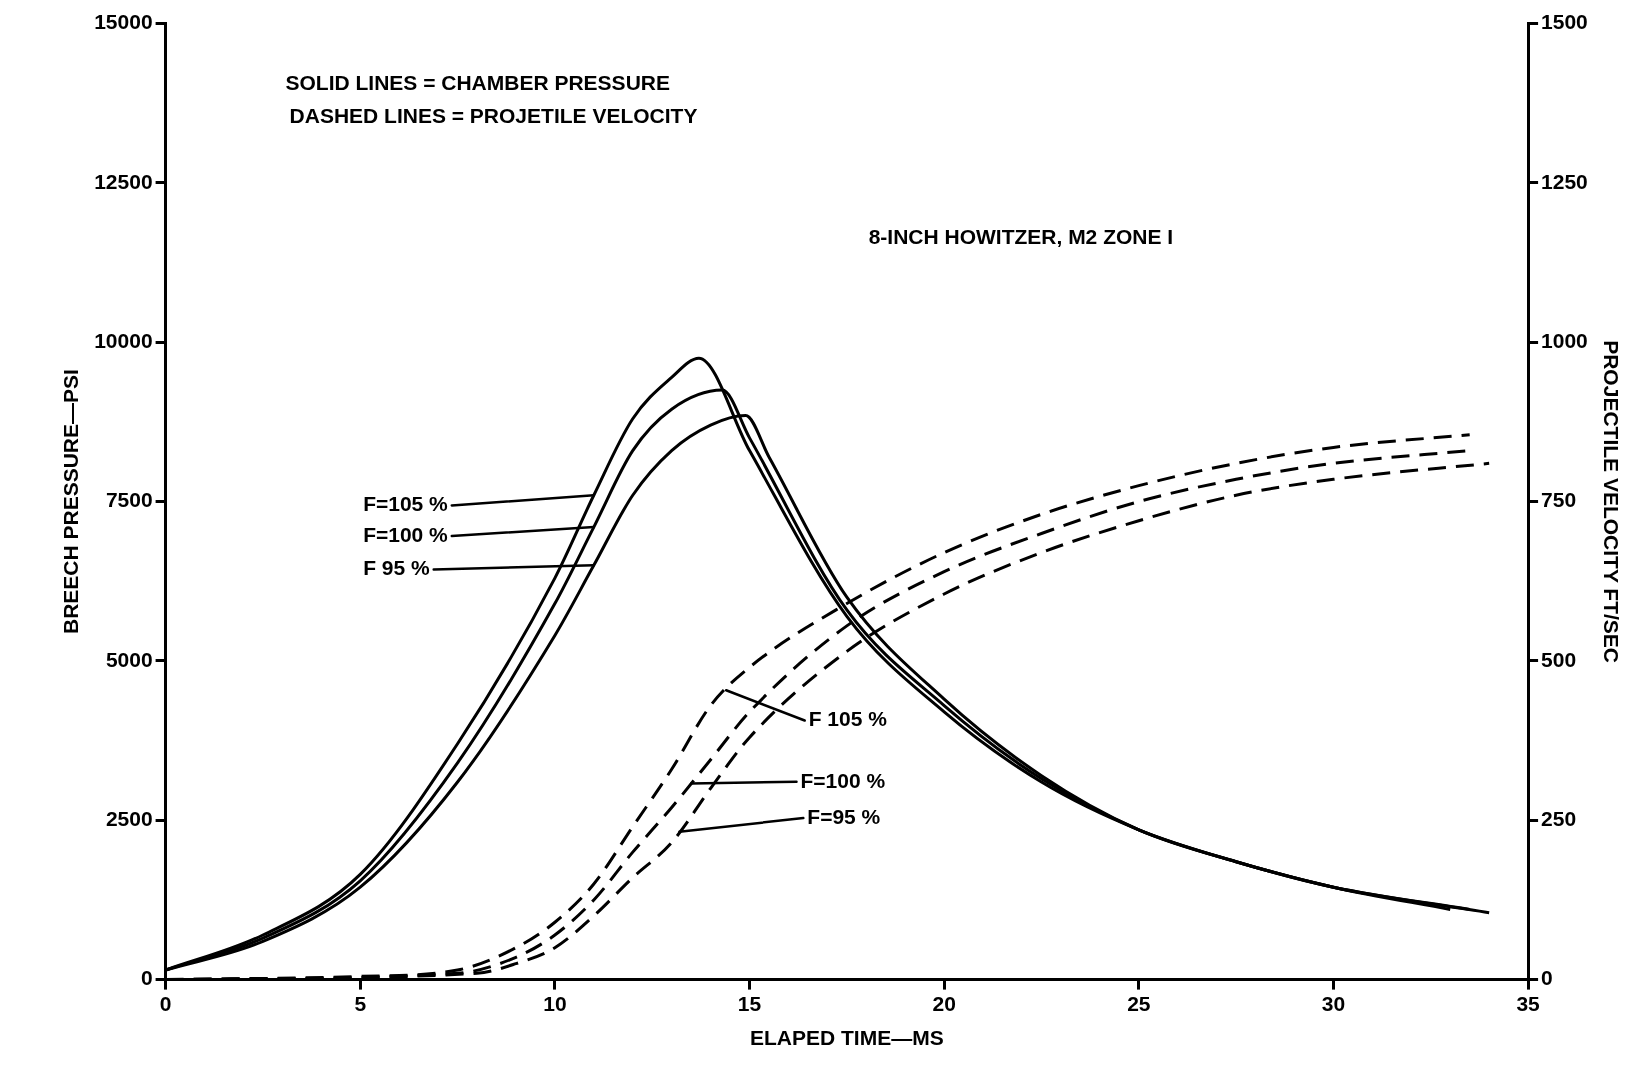  I want to click on y2-tick-label: 750, so click(1559, 500).